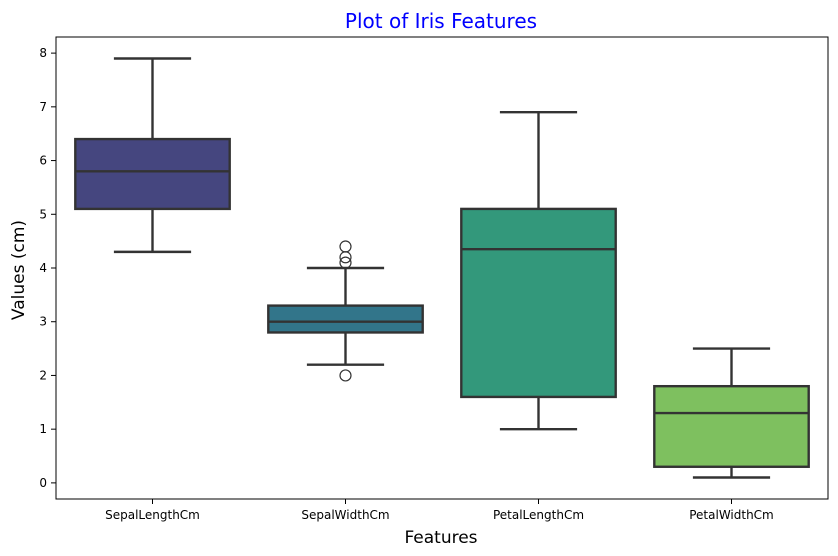  Describe the element at coordinates (43, 214) in the screenshot. I see `y-tick-label: 5` at that location.